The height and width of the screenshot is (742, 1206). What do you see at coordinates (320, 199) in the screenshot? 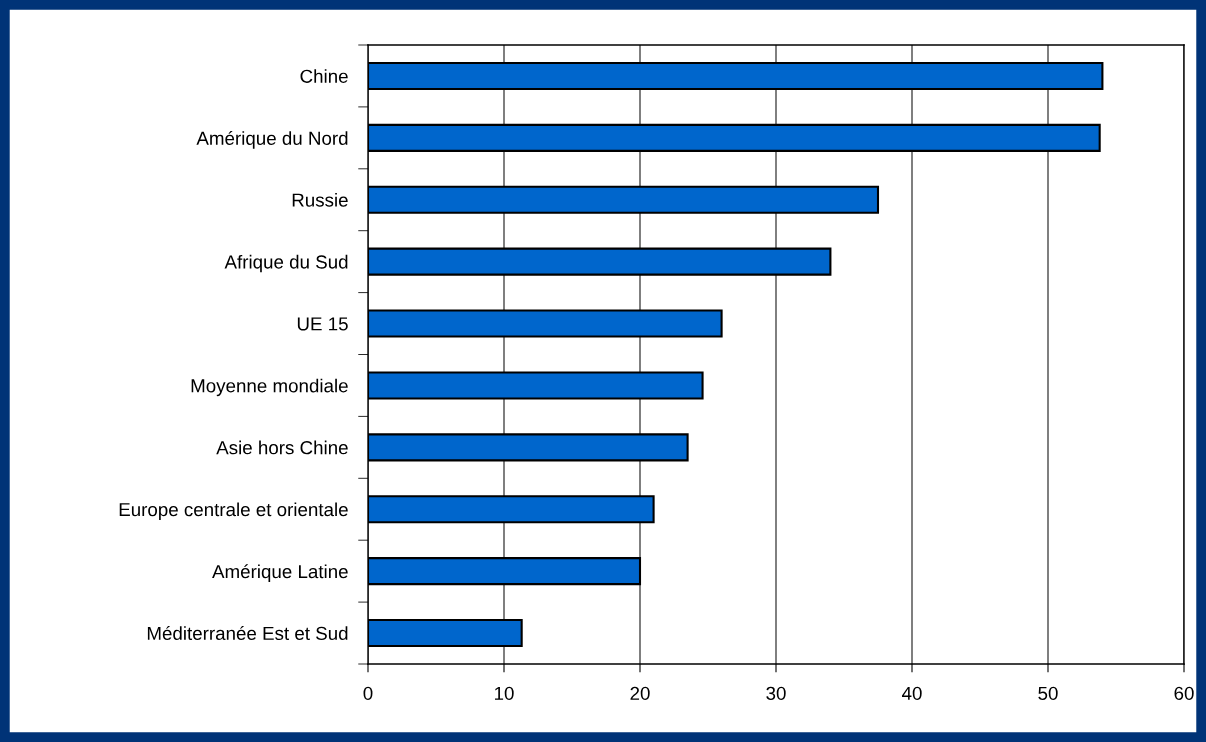
I see `y-tick-label: Russie` at bounding box center [320, 199].